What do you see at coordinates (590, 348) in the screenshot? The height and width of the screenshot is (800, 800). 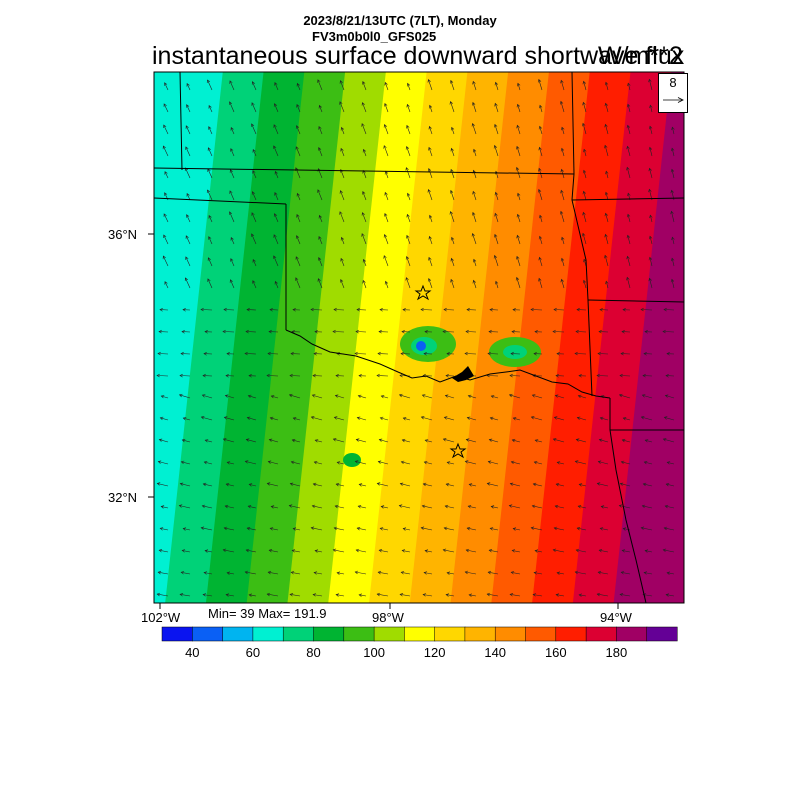 I see `border-ar-west` at bounding box center [590, 348].